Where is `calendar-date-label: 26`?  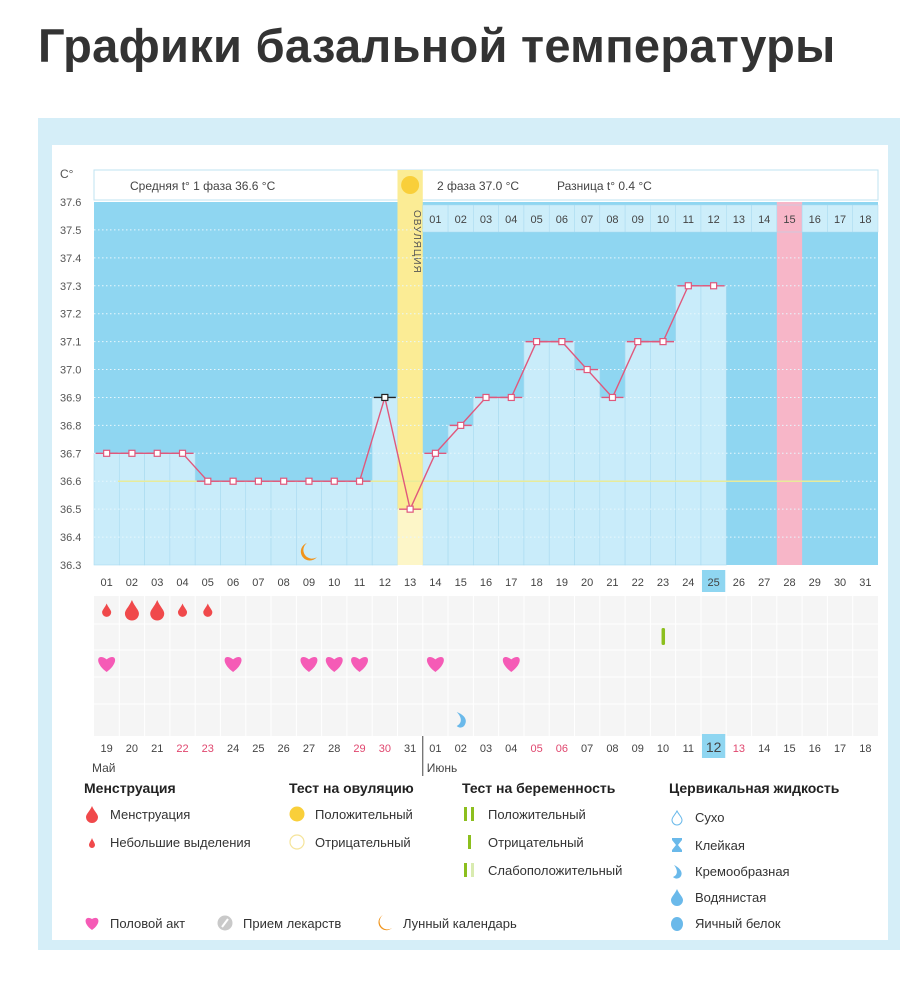
calendar-date-label: 26 is located at coordinates (284, 749).